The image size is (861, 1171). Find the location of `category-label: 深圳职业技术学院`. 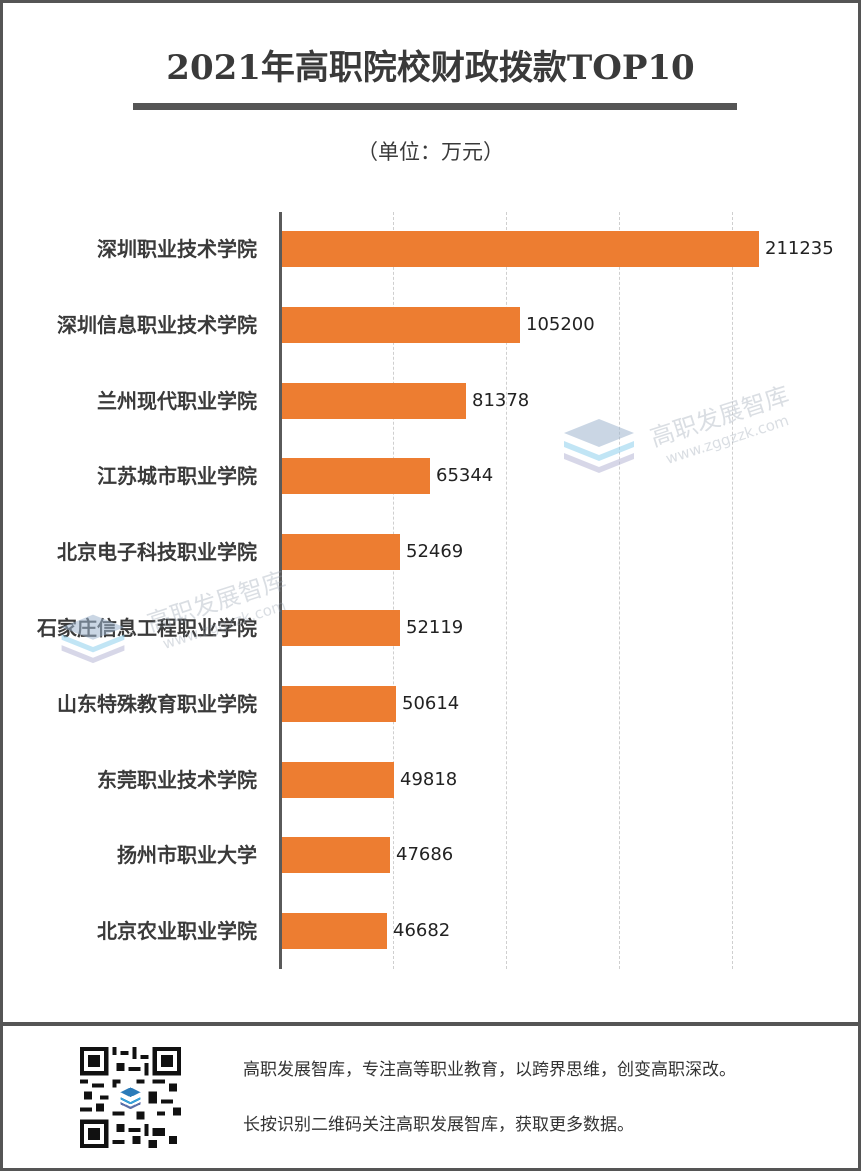

category-label: 深圳职业技术学院 is located at coordinates (177, 249).